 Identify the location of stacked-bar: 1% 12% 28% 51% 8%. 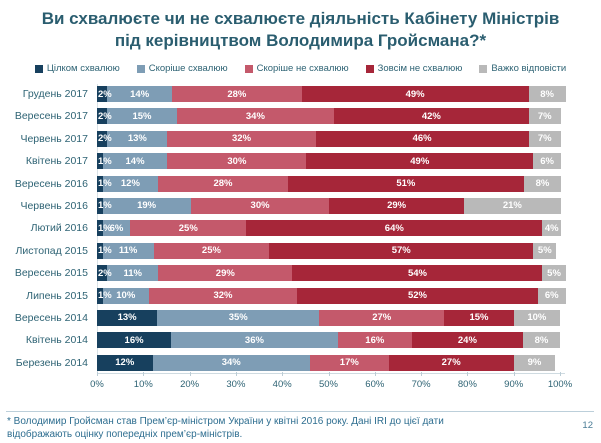
(329, 183).